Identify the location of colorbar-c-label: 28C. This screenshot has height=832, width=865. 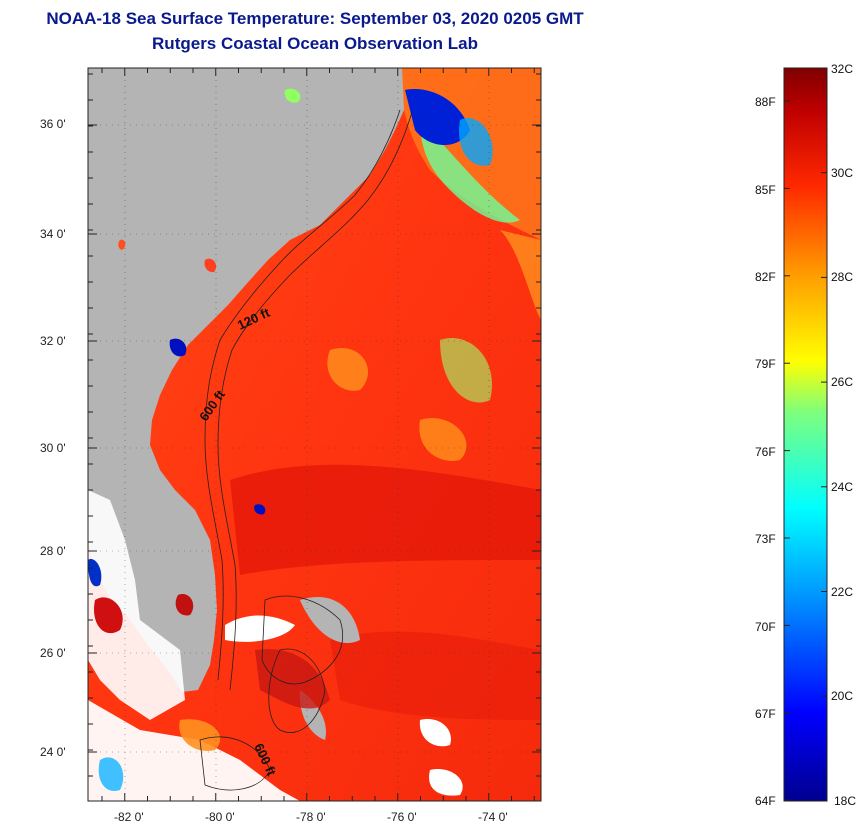
(842, 277).